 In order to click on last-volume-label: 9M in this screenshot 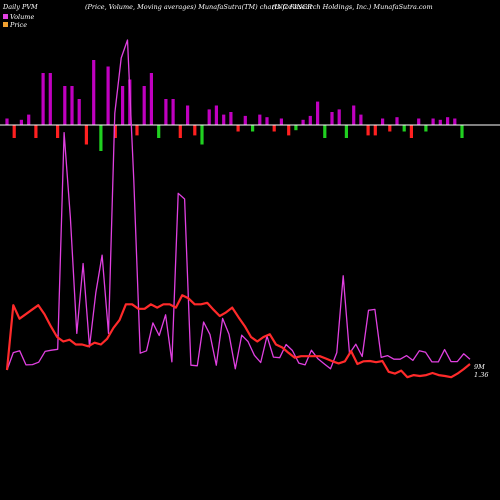, I will do `click(479, 367)`.